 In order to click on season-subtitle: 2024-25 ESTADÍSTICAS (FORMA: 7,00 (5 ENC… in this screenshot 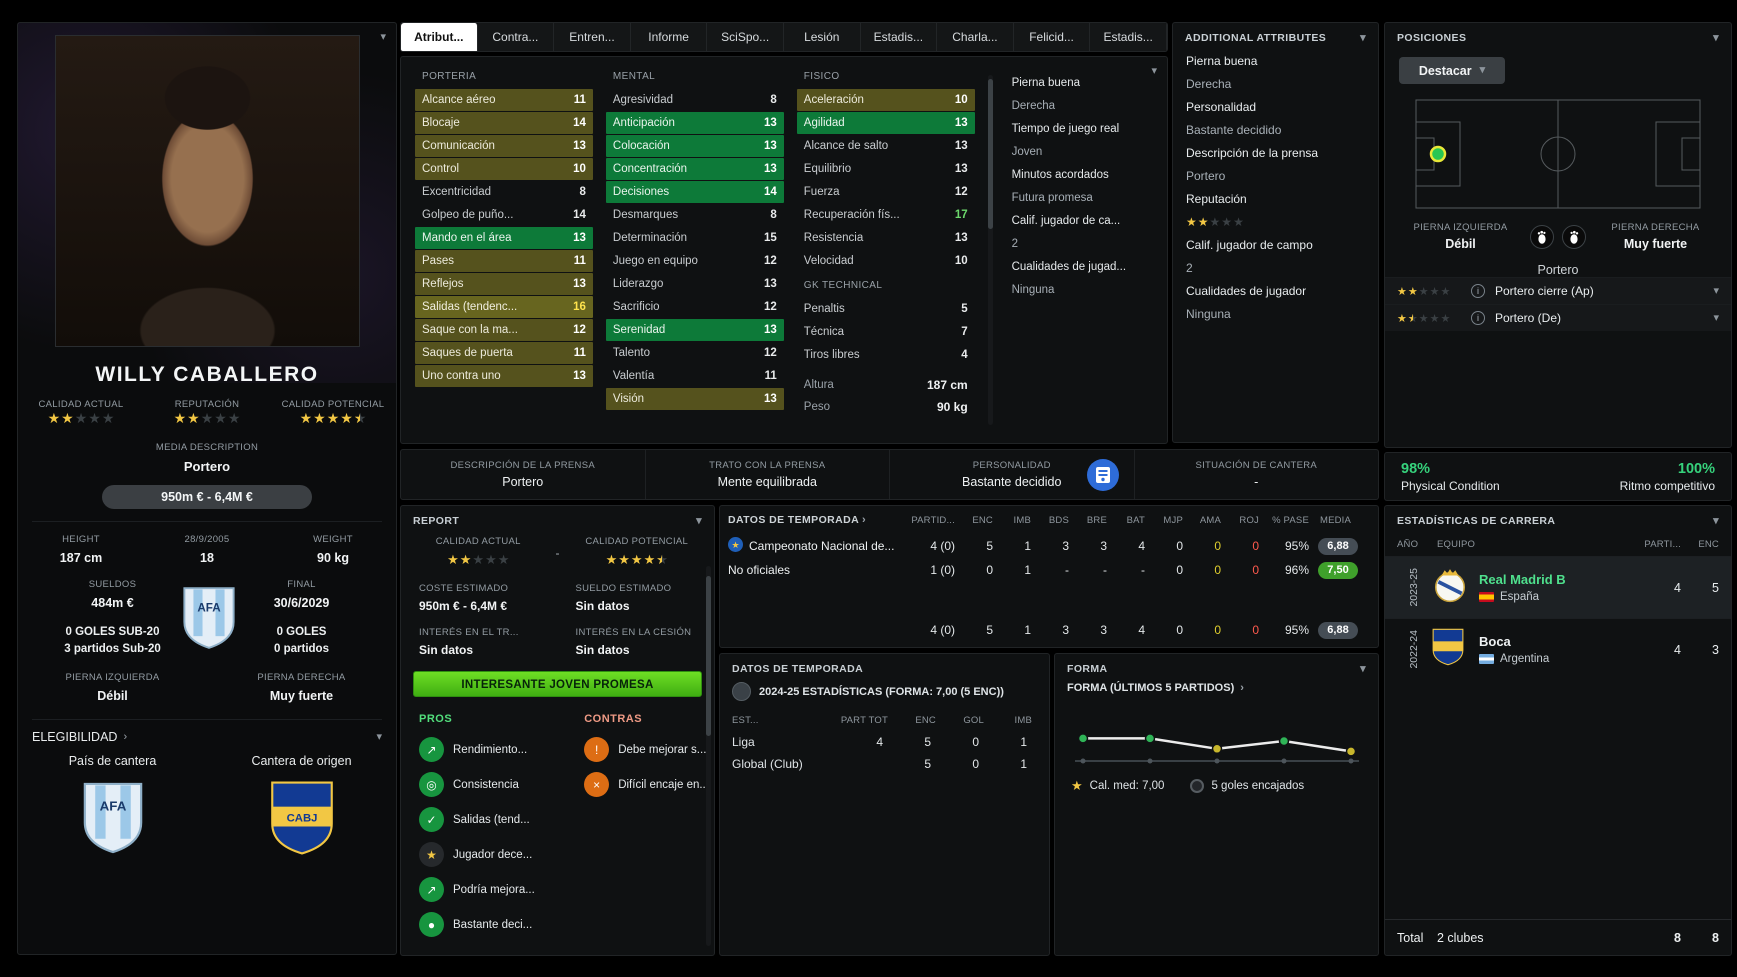, I will do `click(881, 691)`.